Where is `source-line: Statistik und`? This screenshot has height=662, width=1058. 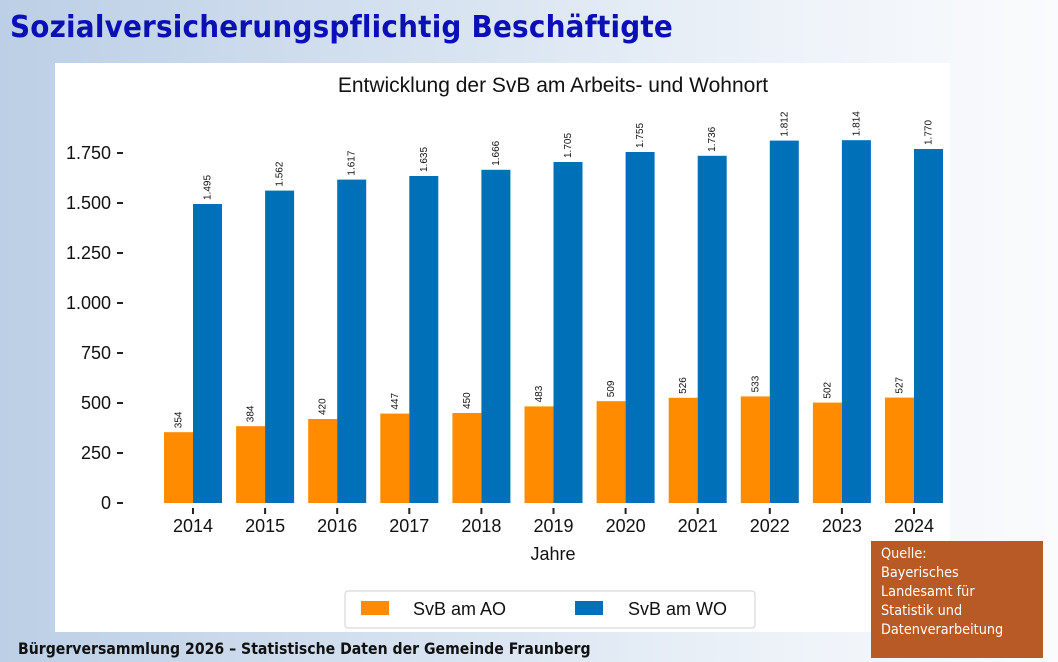 source-line: Statistik und is located at coordinates (922, 611).